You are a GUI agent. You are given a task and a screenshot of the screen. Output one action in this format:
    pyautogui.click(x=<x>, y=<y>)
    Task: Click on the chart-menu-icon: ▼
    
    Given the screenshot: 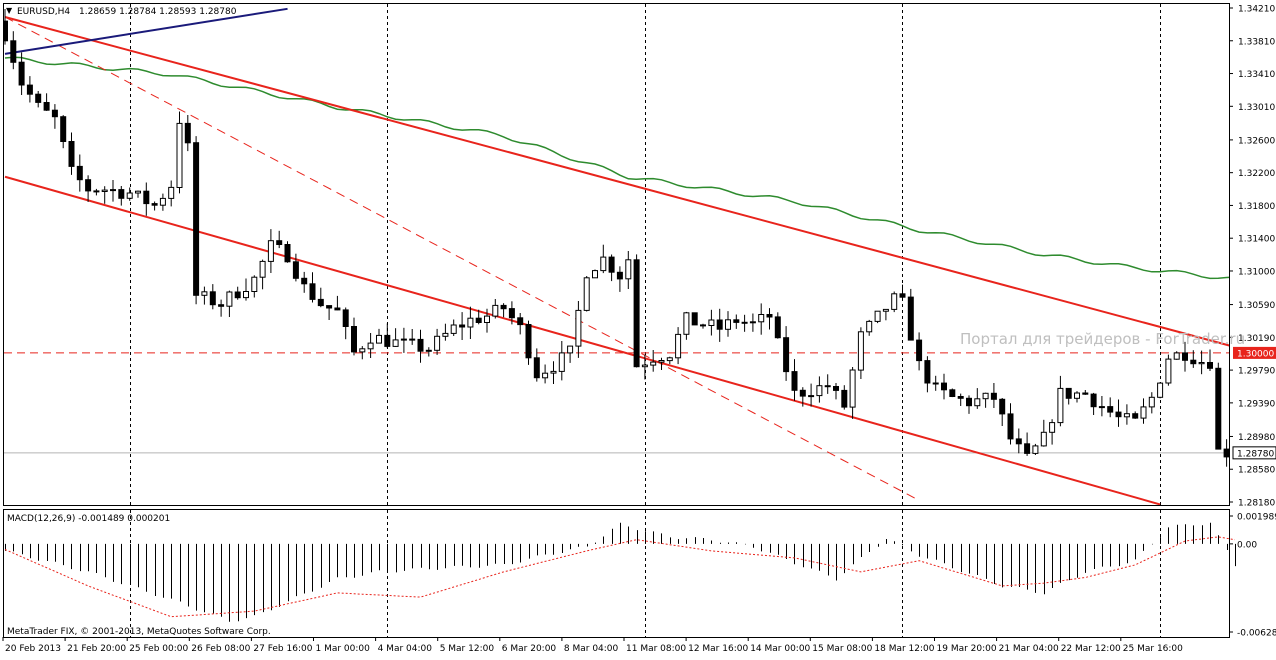 What is the action you would take?
    pyautogui.click(x=9, y=10)
    